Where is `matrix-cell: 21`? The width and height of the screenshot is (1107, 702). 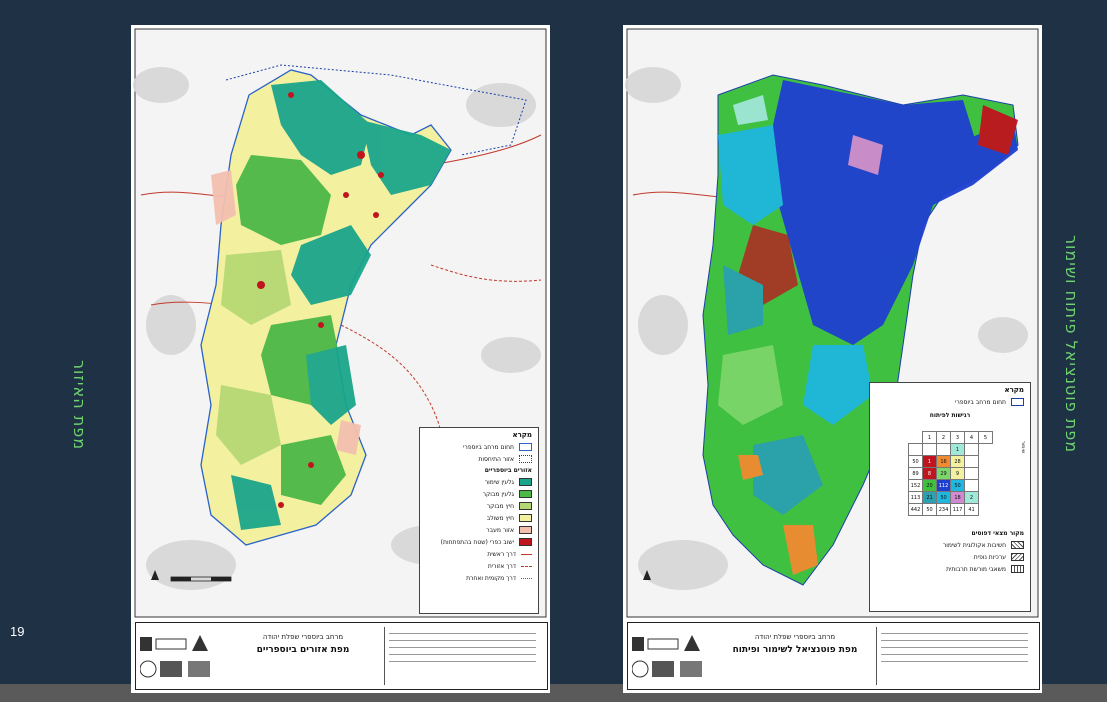
matrix-cell: 21 is located at coordinates (929, 497).